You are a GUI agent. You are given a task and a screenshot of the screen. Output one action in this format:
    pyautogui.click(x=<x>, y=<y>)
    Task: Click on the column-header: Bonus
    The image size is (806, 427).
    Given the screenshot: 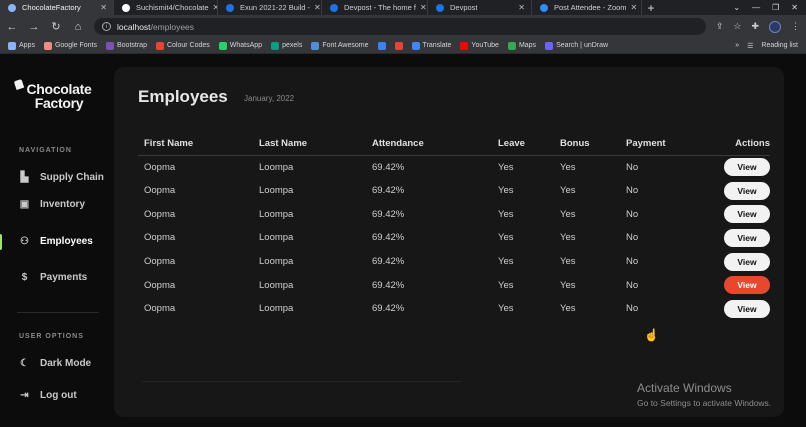 What is the action you would take?
    pyautogui.click(x=587, y=144)
    